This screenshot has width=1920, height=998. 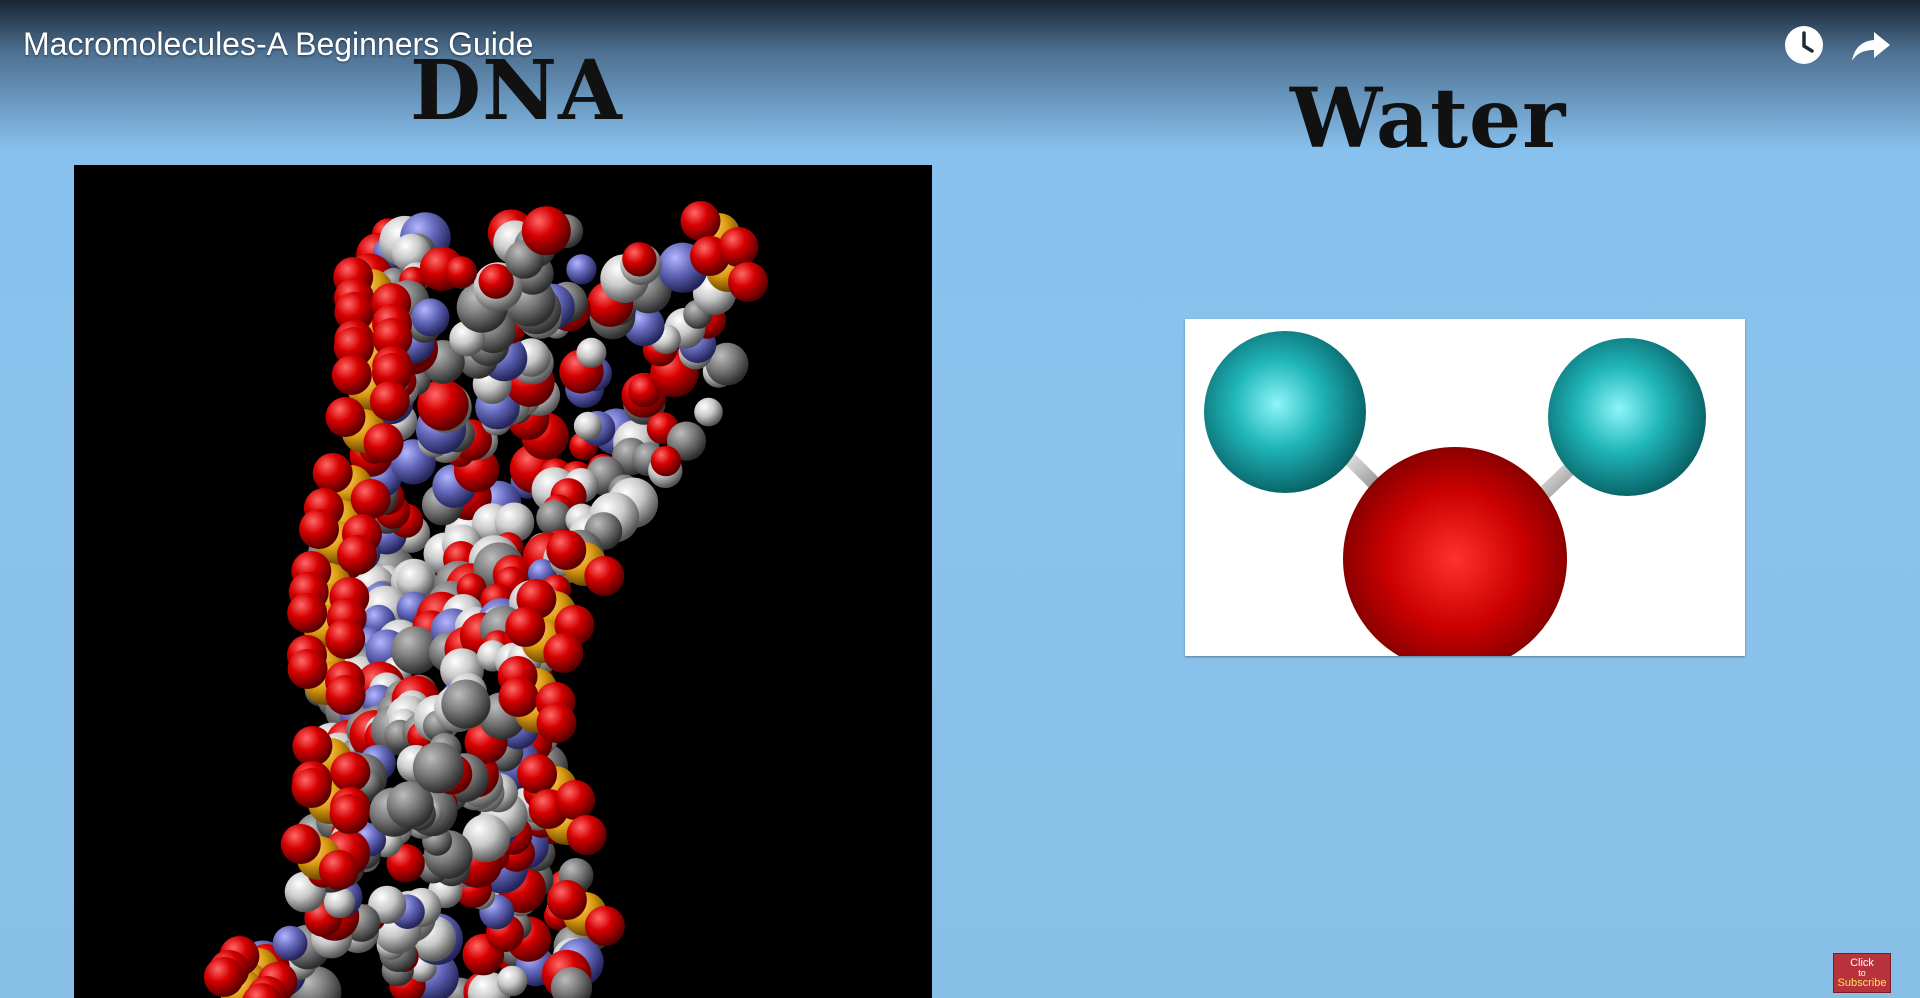 What do you see at coordinates (516, 91) in the screenshot?
I see `dna-heading: DNA` at bounding box center [516, 91].